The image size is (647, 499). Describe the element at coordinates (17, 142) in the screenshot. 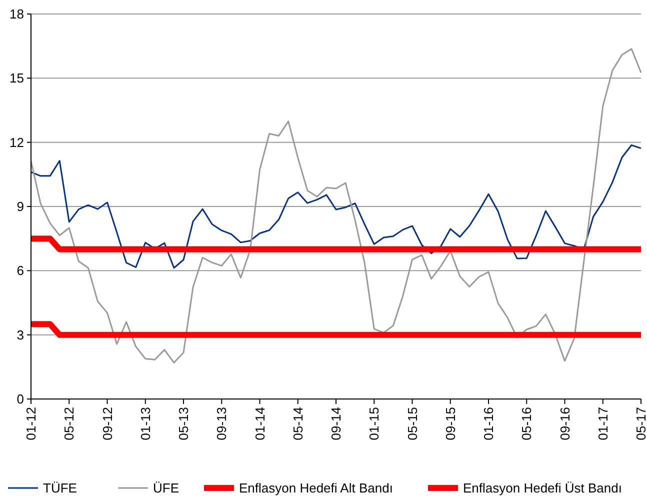

I see `y-tick-label: 12` at that location.